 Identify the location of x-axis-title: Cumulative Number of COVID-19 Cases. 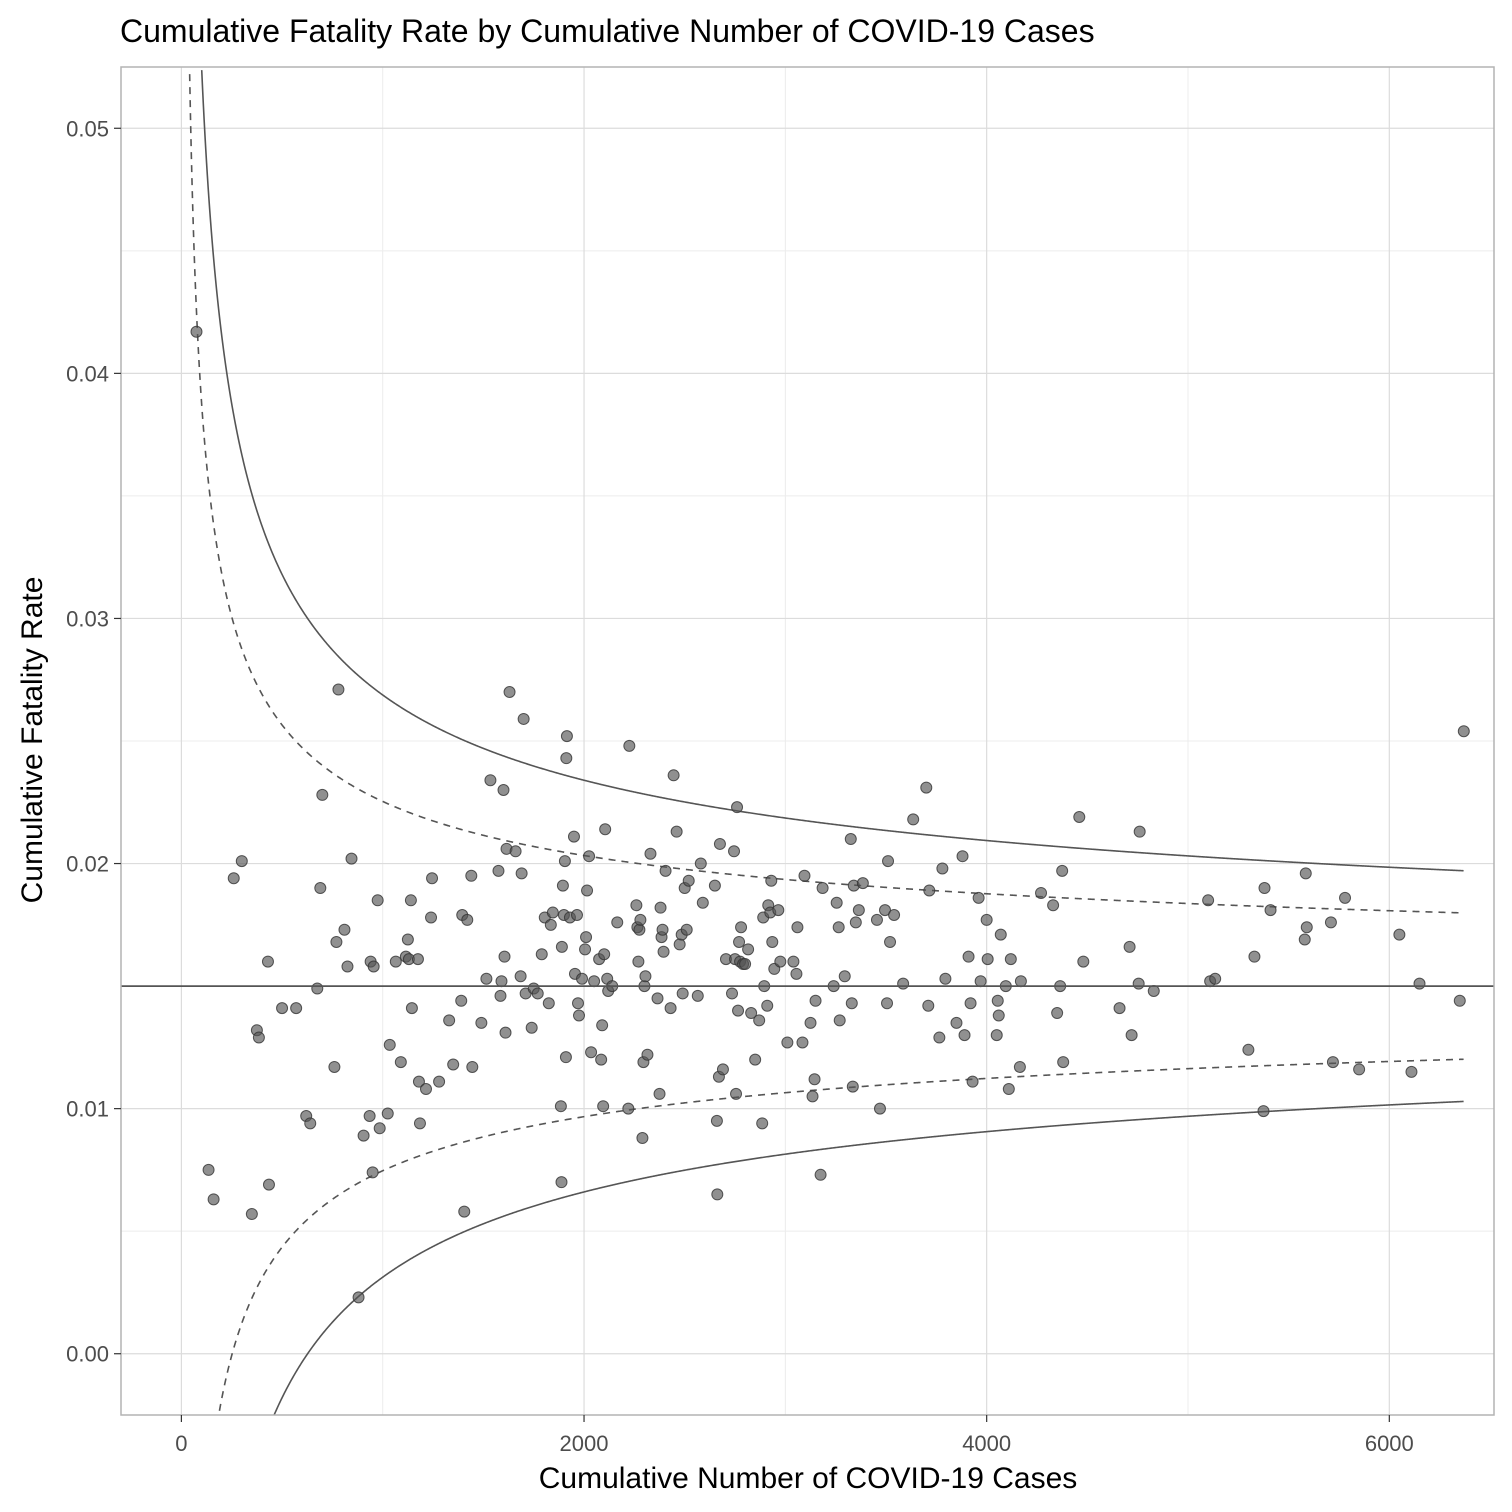
(808, 1478).